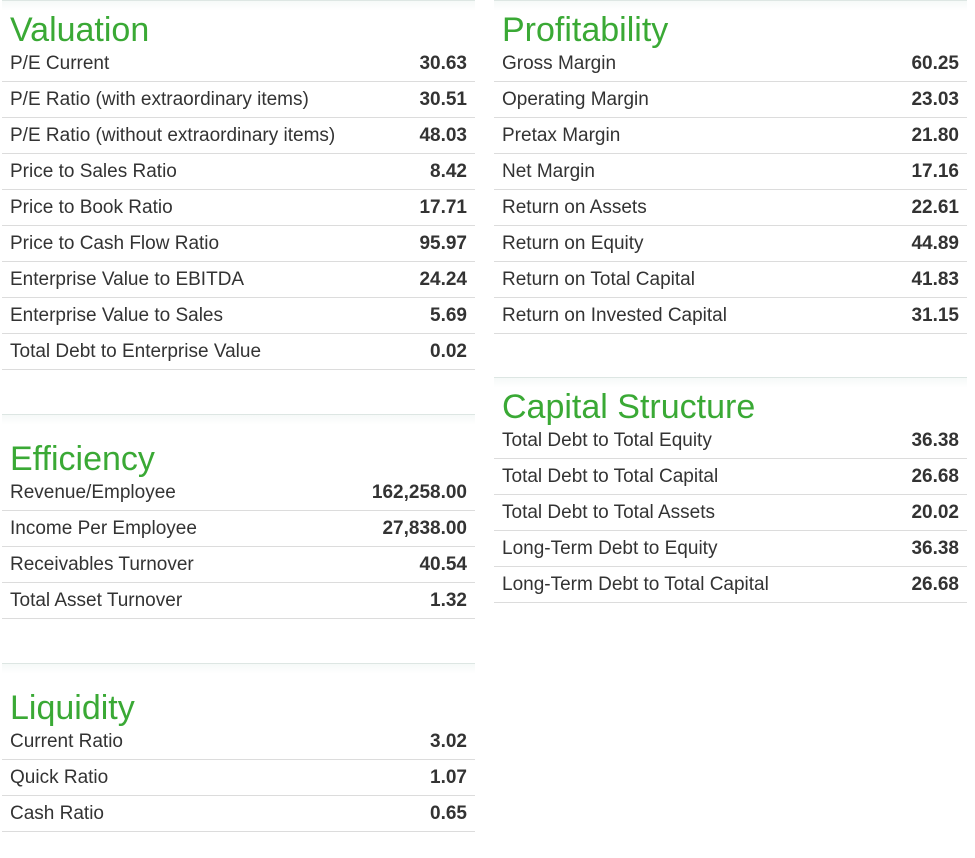 The image size is (975, 858). What do you see at coordinates (60, 63) in the screenshot?
I see `metric-label: P/E Current` at bounding box center [60, 63].